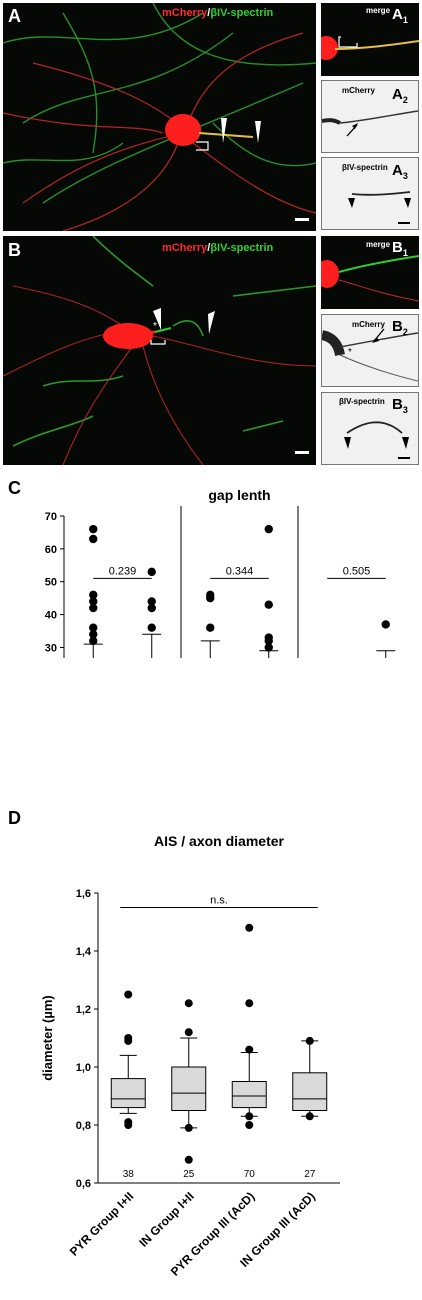  Describe the element at coordinates (51, 616) in the screenshot. I see `y-tick-label: 40` at that location.